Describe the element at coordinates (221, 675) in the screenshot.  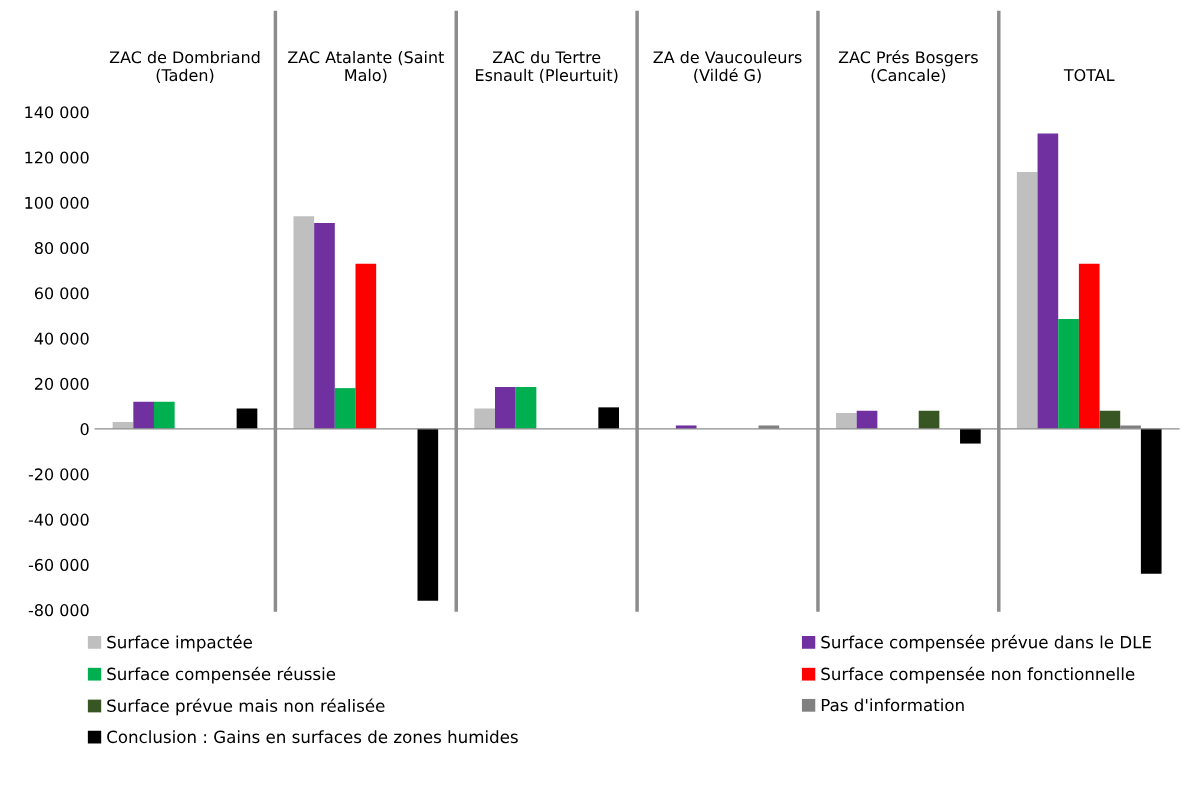
I see `legend-label: Surface compensée réussie` at that location.